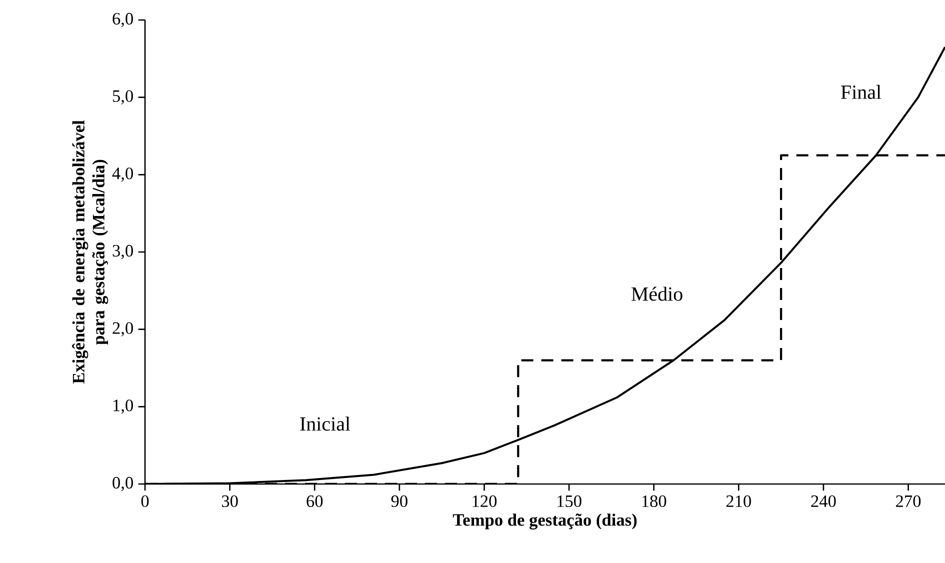  What do you see at coordinates (861, 91) in the screenshot?
I see `annotation: Final` at bounding box center [861, 91].